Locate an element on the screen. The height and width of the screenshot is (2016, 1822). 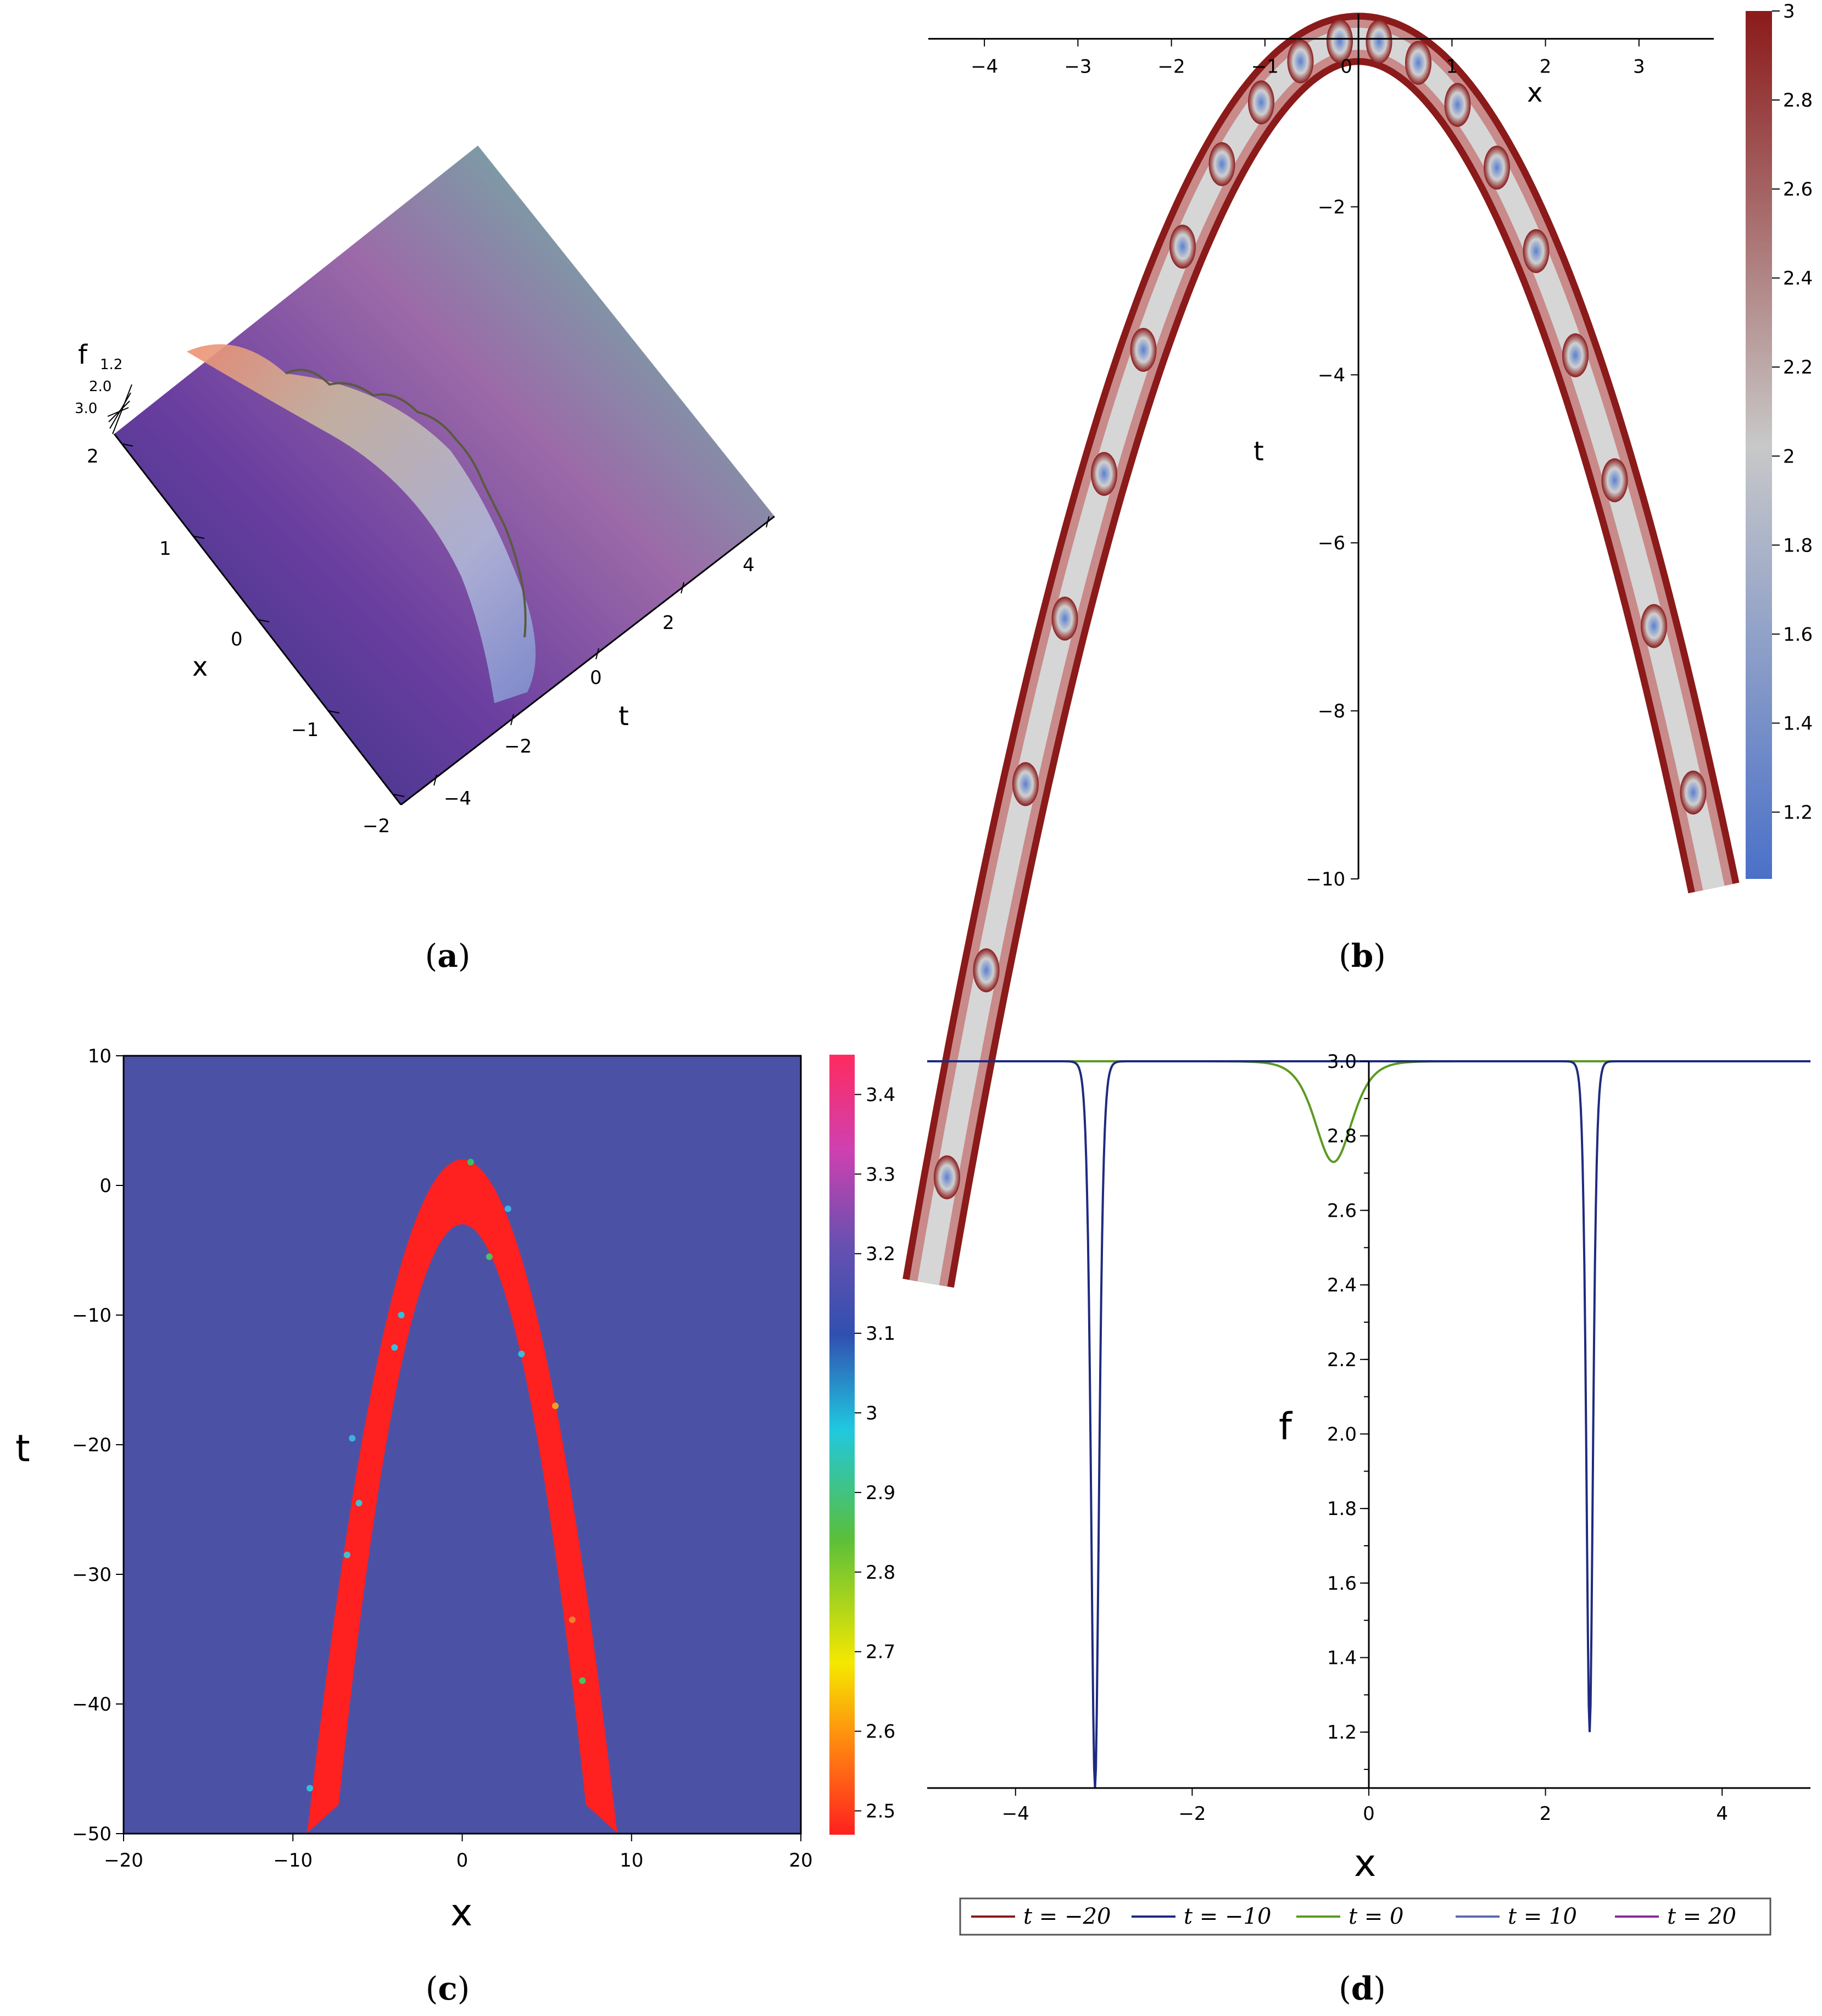
colorbar-tick-label: 3 is located at coordinates (872, 1413).